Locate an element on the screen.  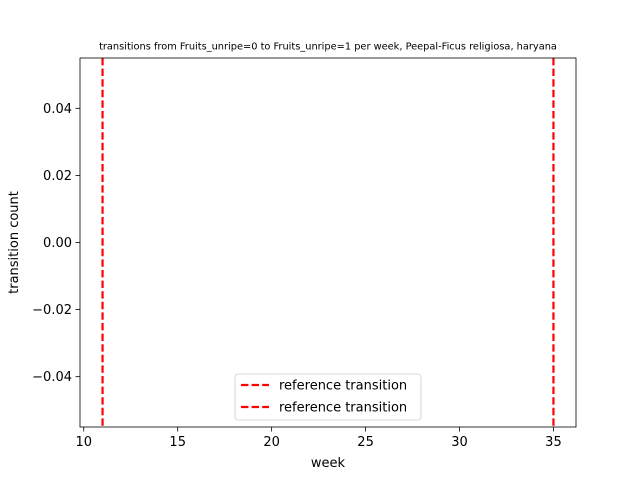
y-tick-label: 0.00 is located at coordinates (57, 243).